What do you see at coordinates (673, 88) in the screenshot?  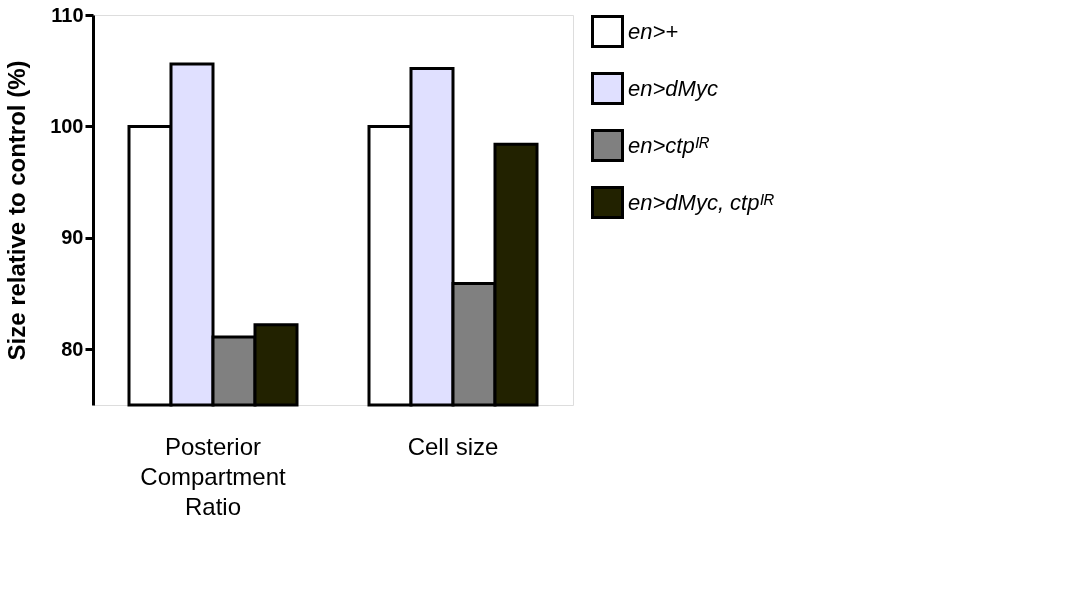 I see `legend-label: en>dMyc` at bounding box center [673, 88].